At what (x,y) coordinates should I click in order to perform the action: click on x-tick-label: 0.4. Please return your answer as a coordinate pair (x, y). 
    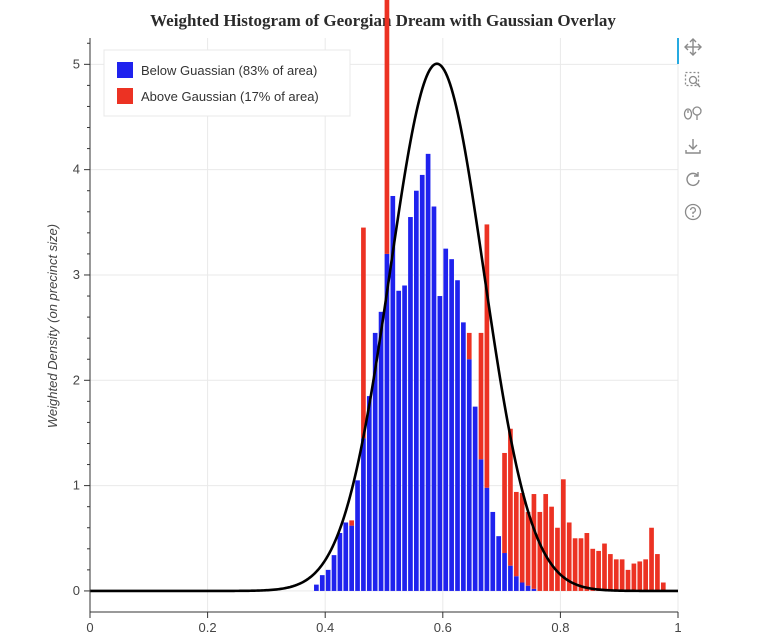
    Looking at the image, I should click on (325, 627).